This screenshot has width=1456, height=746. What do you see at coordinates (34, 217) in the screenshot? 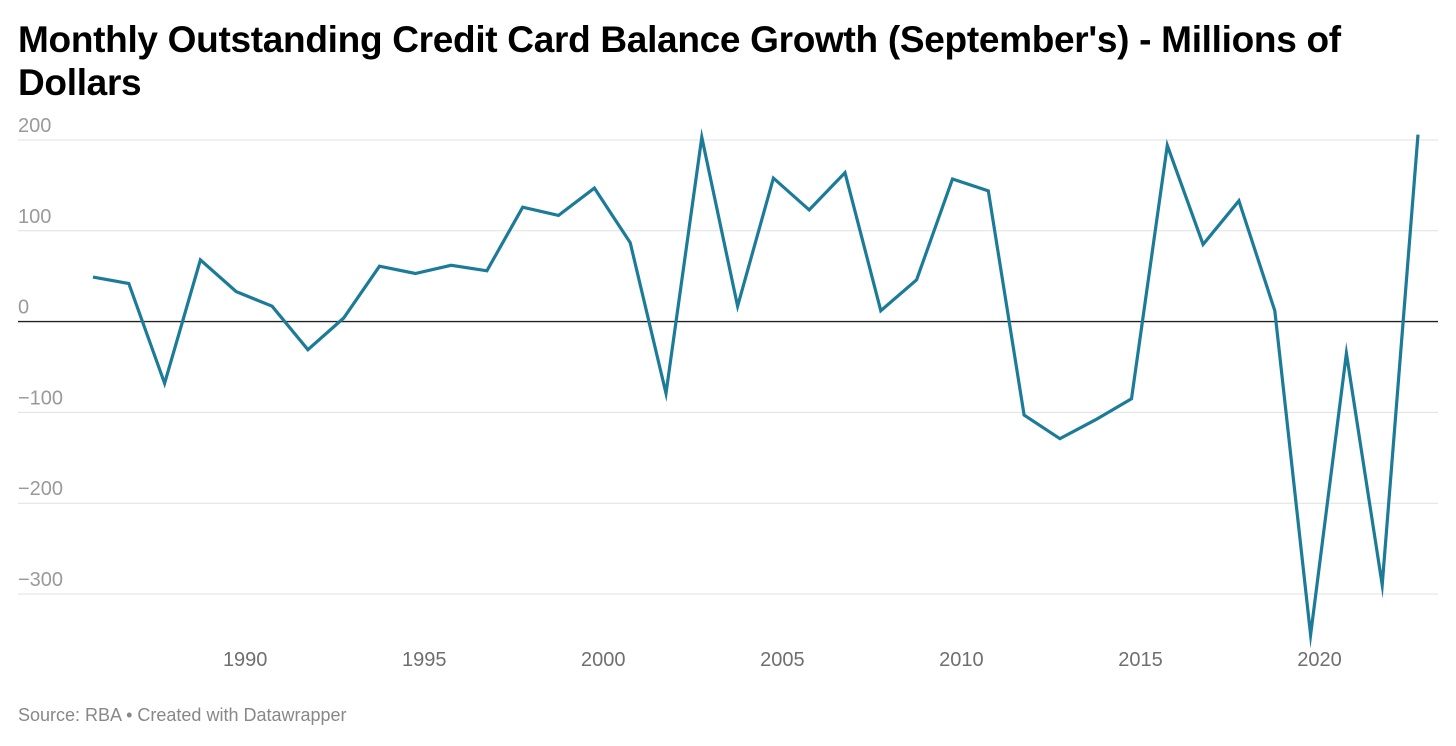
I see `y-tick-label: 100` at bounding box center [34, 217].